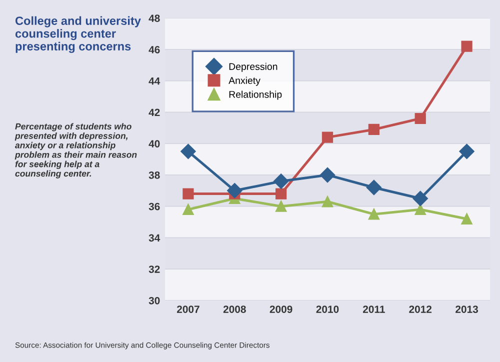 The width and height of the screenshot is (500, 362). What do you see at coordinates (154, 206) in the screenshot?
I see `y-tick-label: 36` at bounding box center [154, 206].